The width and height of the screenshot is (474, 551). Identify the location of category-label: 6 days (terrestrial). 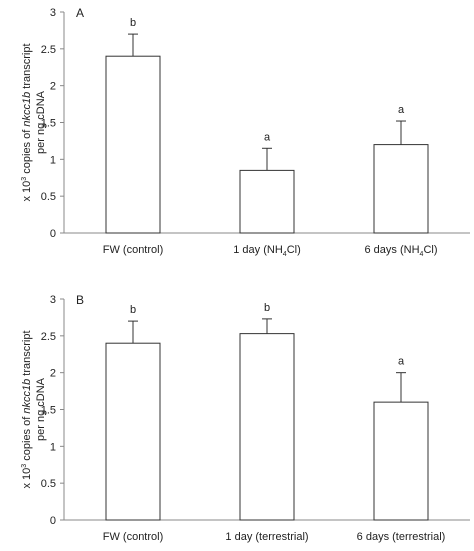
(401, 537).